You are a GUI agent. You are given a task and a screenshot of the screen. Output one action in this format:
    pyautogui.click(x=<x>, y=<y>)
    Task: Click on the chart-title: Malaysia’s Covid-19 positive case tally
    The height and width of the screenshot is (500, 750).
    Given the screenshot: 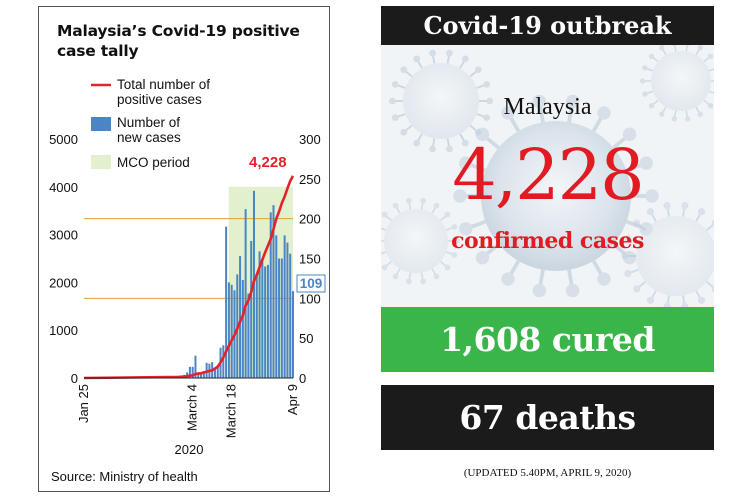 What is the action you would take?
    pyautogui.click(x=178, y=41)
    